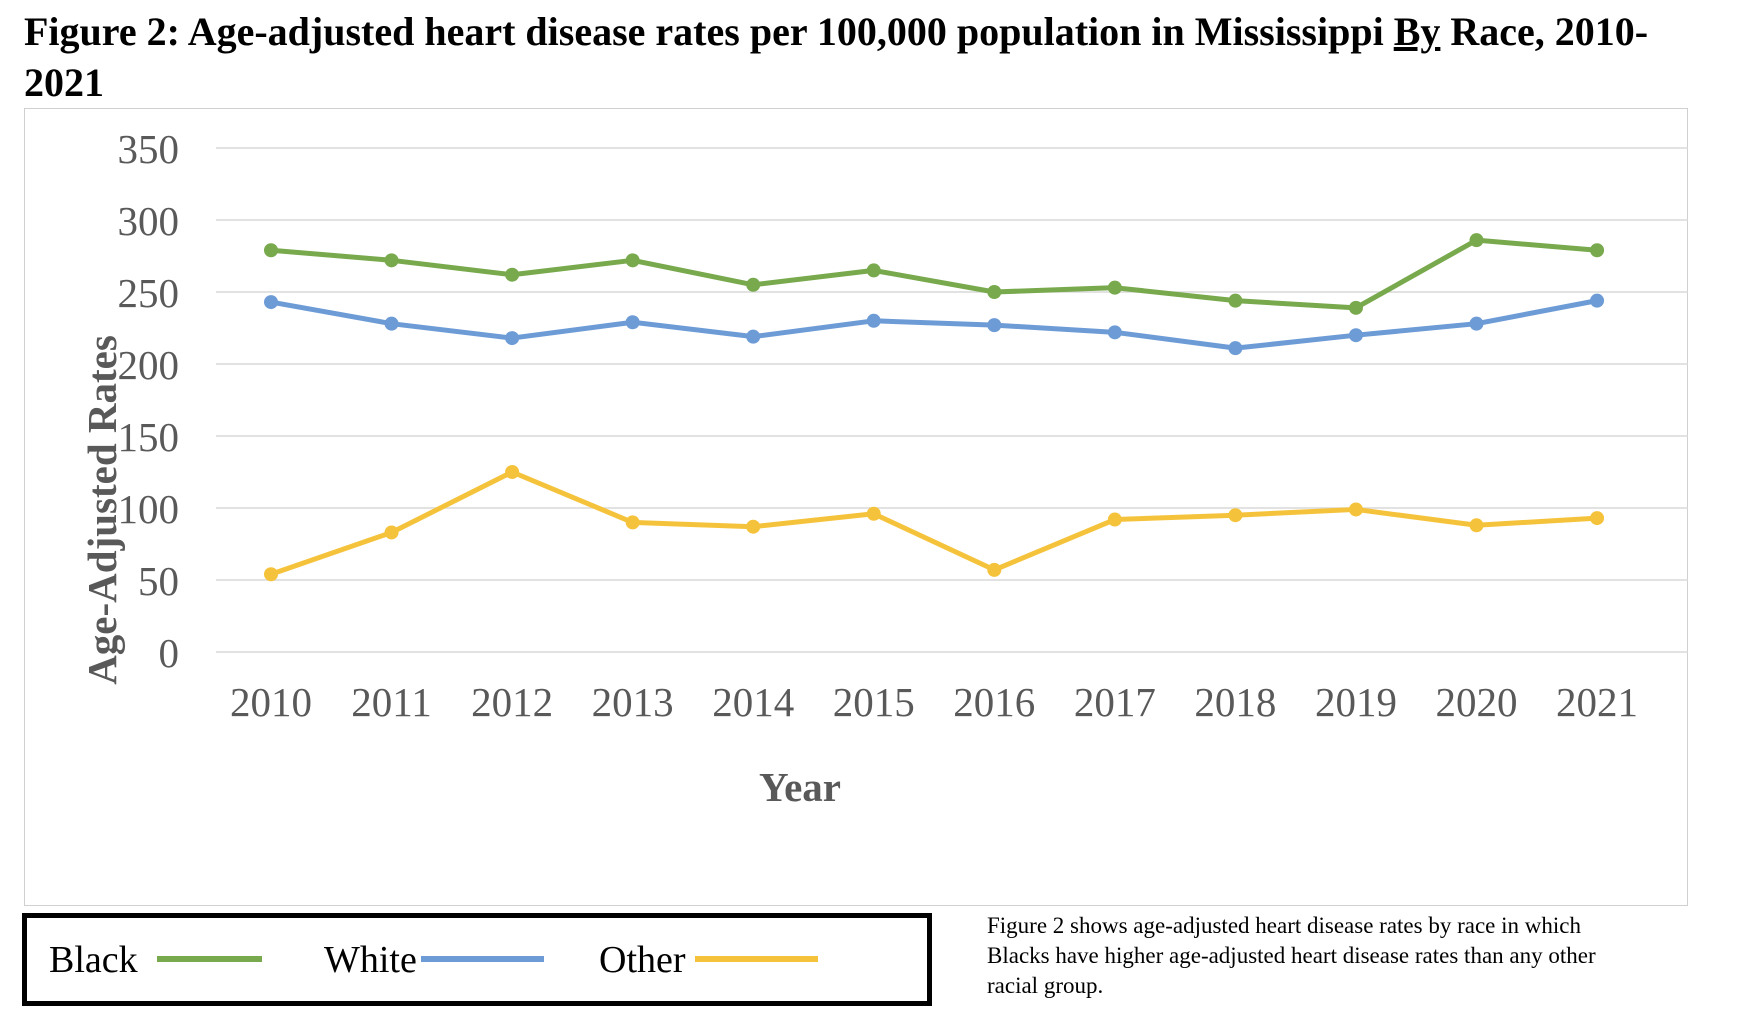  Describe the element at coordinates (391, 702) in the screenshot. I see `x-tick-label: 2011` at that location.